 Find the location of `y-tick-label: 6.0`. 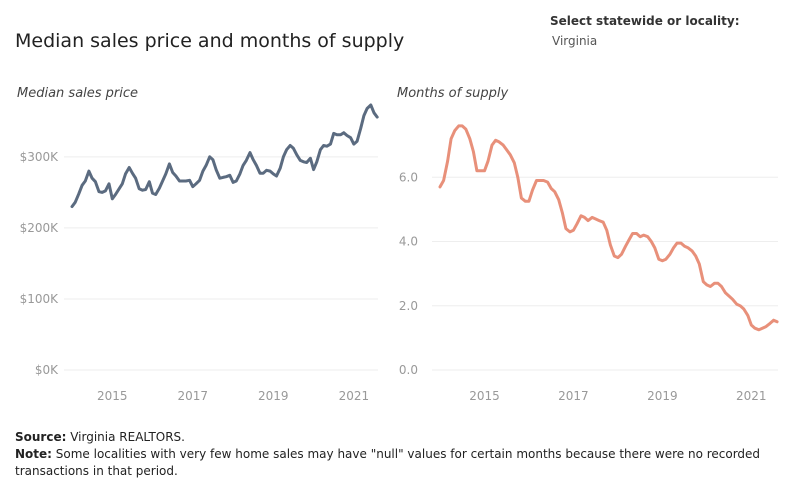

y-tick-label: 6.0 is located at coordinates (408, 177).